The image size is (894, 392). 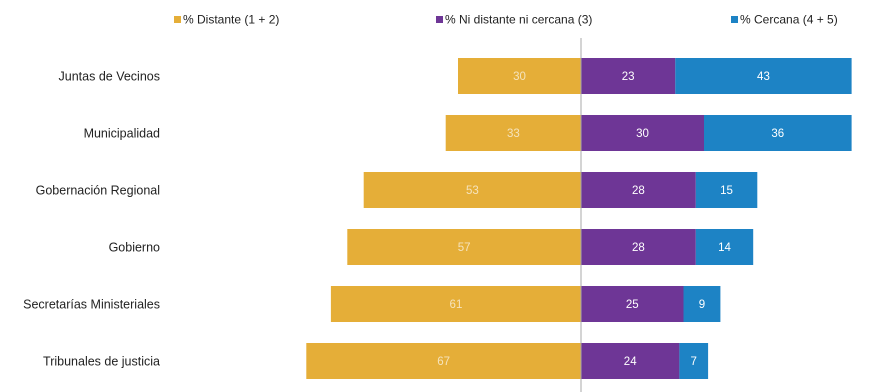 I want to click on row-tribunales-de-justicia: Tribunales de justicia 67 24 7, so click(x=376, y=361).